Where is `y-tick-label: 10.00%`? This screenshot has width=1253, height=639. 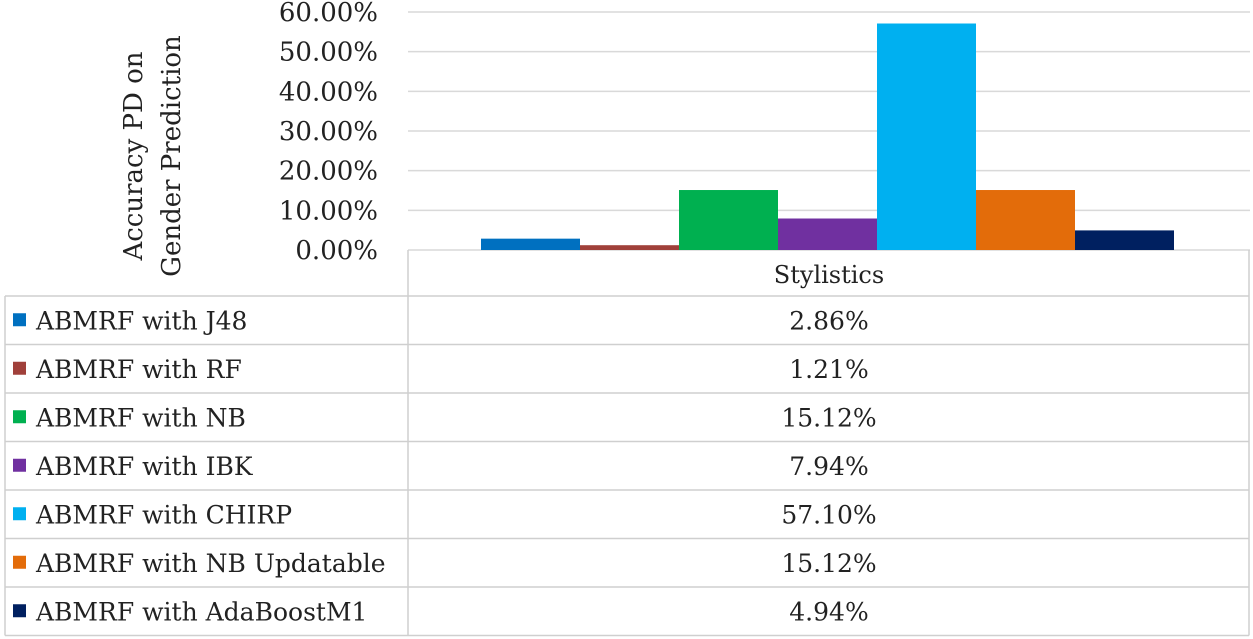 y-tick-label: 10.00% is located at coordinates (328, 211).